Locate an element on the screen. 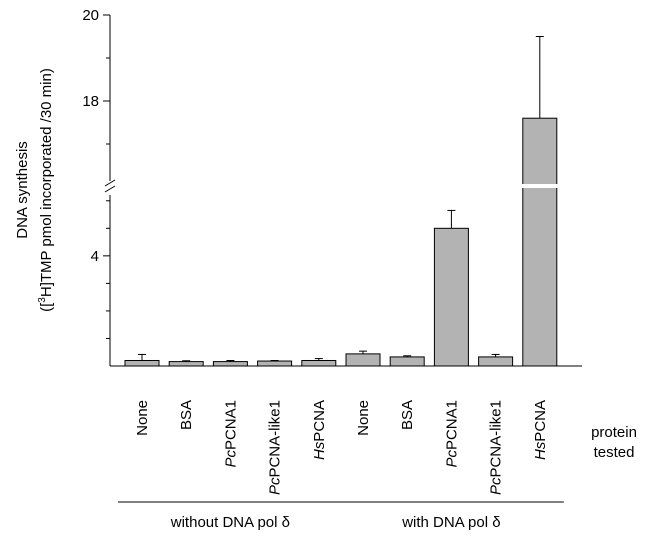  y-tick-label: 18 is located at coordinates (90, 101).